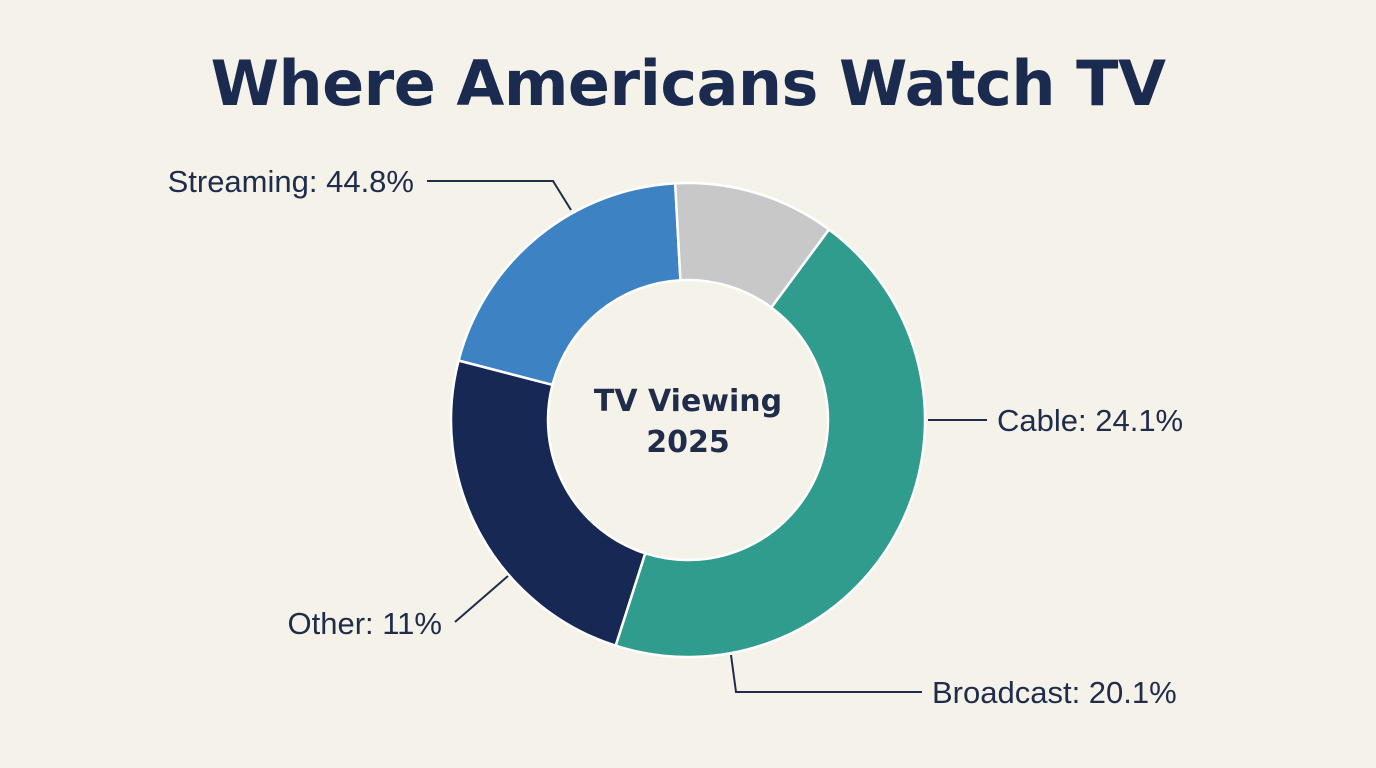  I want to click on slice-label-cable: Cable: 24.1%, so click(1090, 420).